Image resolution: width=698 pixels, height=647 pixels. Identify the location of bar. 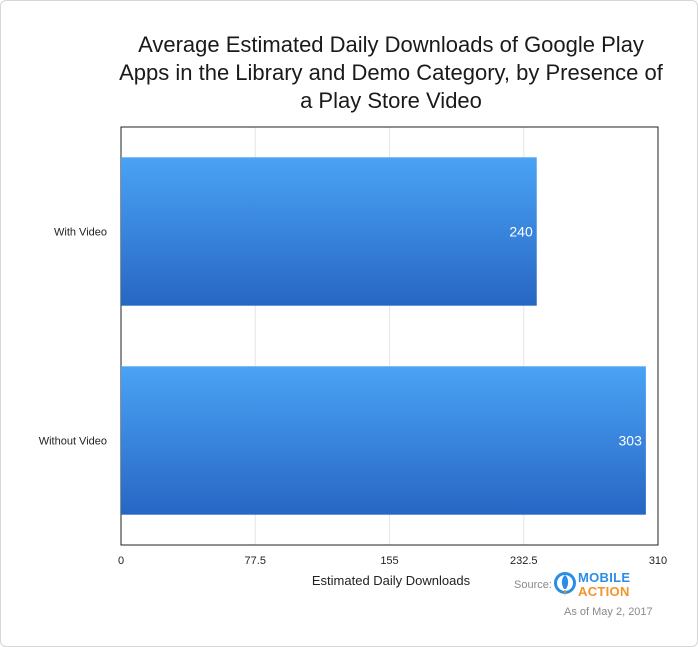
(329, 231).